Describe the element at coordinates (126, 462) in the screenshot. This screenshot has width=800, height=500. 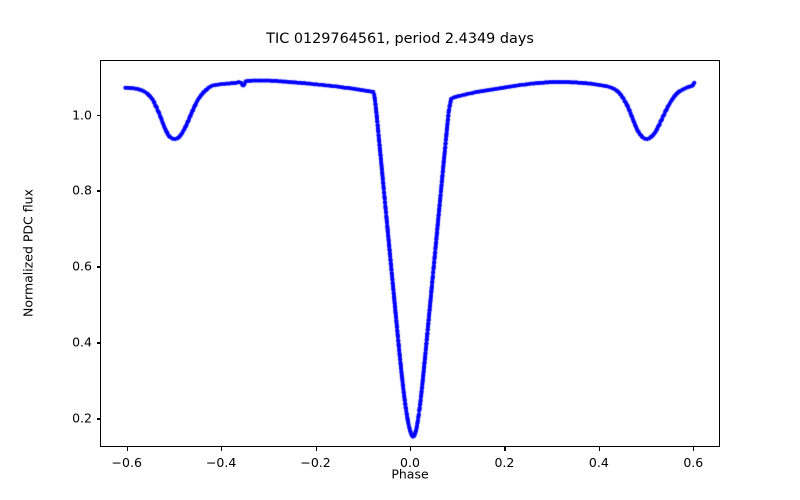
I see `x-axis-tick-label: −0.6` at that location.